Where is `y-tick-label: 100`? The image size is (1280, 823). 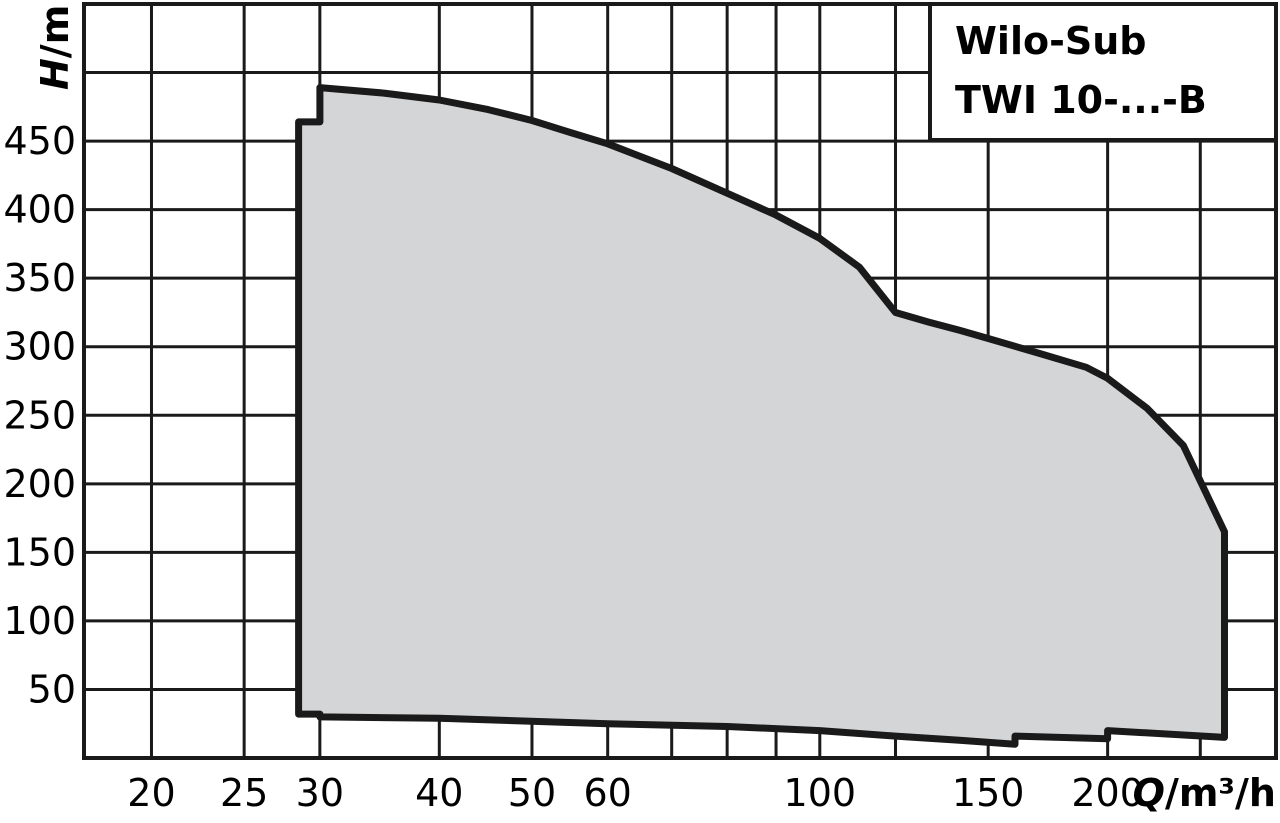 y-tick-label: 100 is located at coordinates (39, 621).